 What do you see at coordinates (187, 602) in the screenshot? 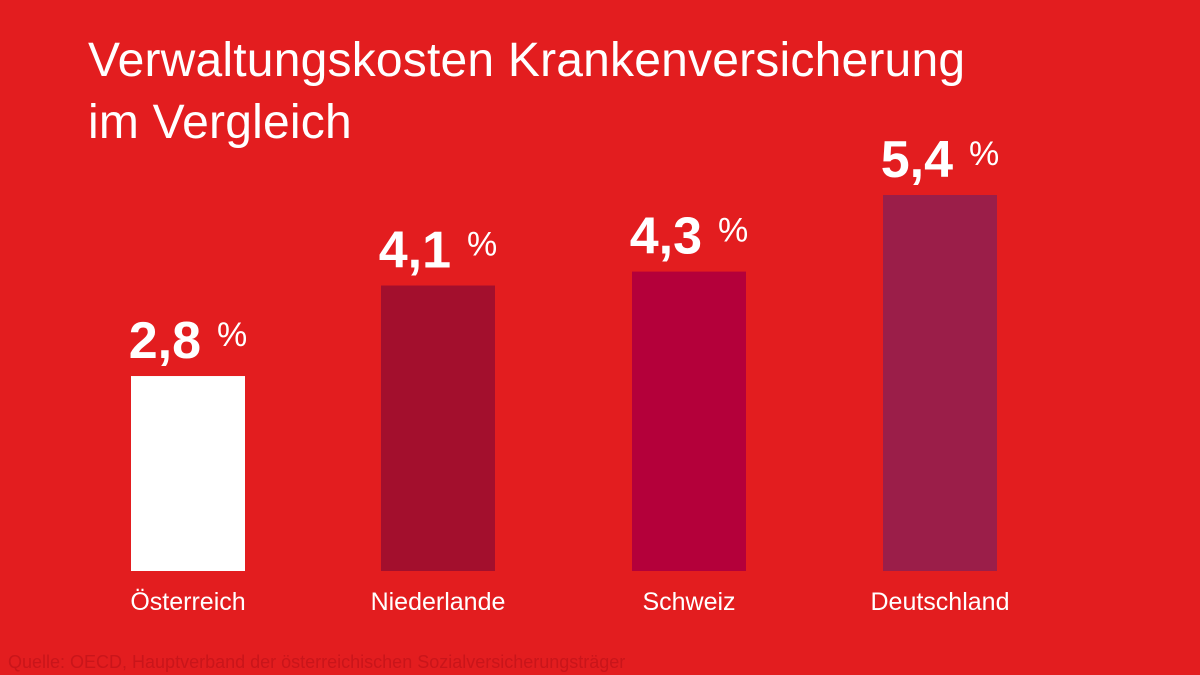
I see `category-label-0: Österreich` at bounding box center [187, 602].